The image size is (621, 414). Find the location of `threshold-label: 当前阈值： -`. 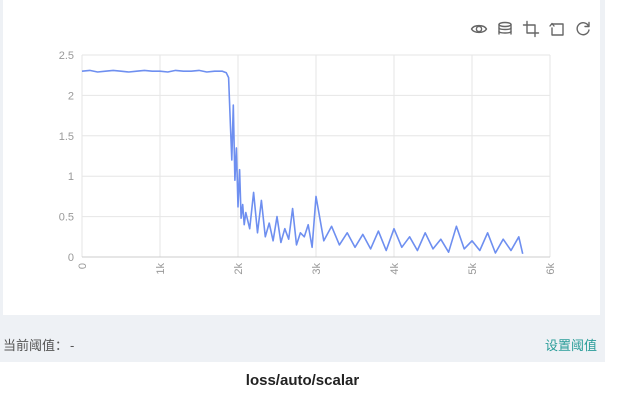

threshold-label: 当前阈值： - is located at coordinates (38, 344).